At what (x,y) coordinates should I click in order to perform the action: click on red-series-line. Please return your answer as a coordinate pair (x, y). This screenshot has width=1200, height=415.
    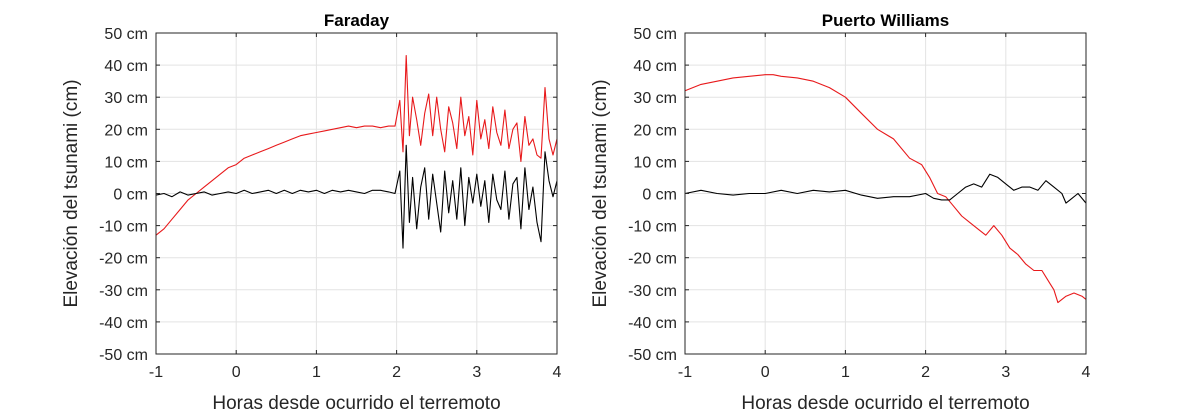
    Looking at the image, I should click on (356, 145).